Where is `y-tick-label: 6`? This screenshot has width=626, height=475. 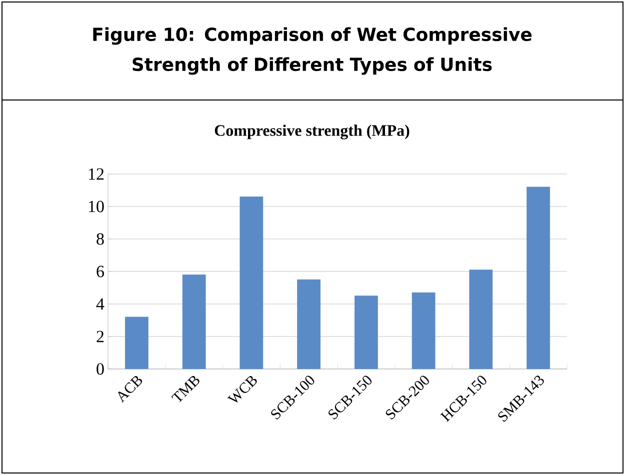 y-tick-label: 6 is located at coordinates (100, 272).